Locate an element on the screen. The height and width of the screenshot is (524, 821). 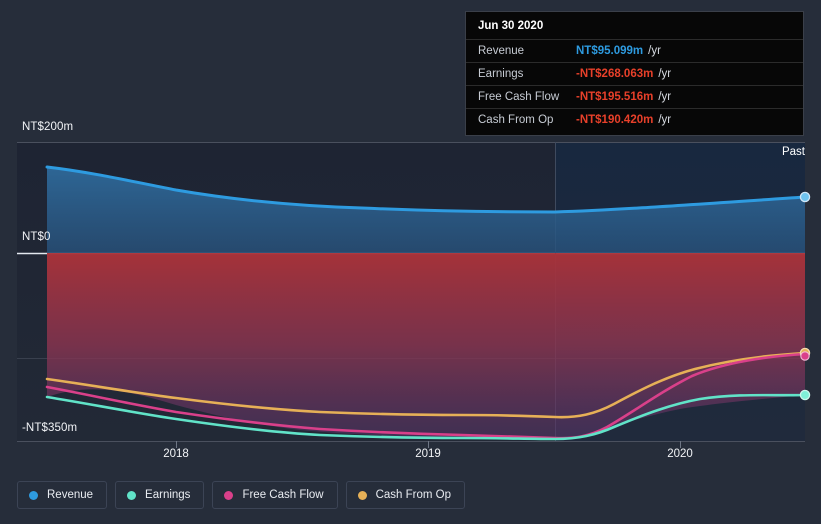
tooltip-label-cash-from-op: Cash From Op is located at coordinates (516, 120).